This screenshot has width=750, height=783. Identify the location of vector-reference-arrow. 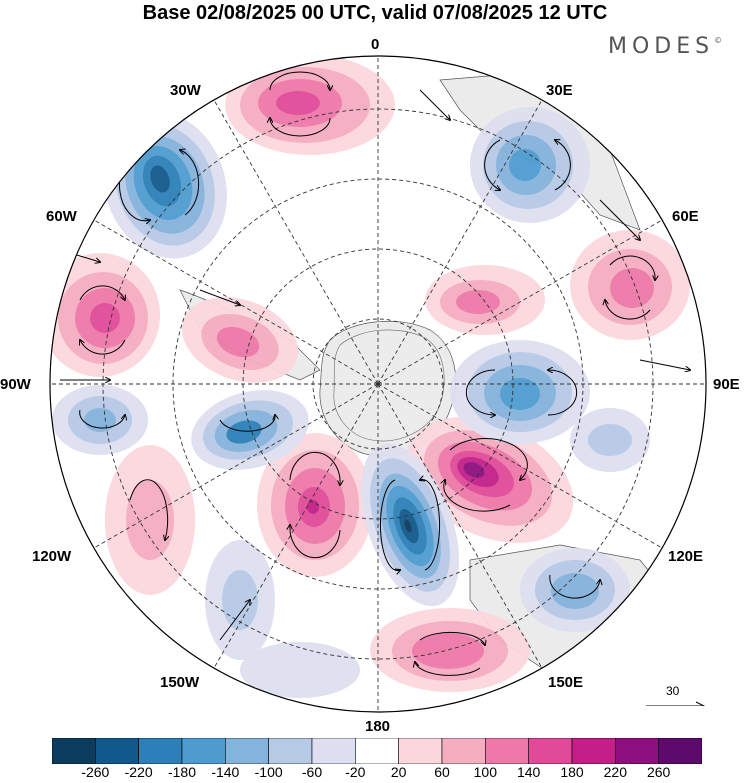
(676, 703).